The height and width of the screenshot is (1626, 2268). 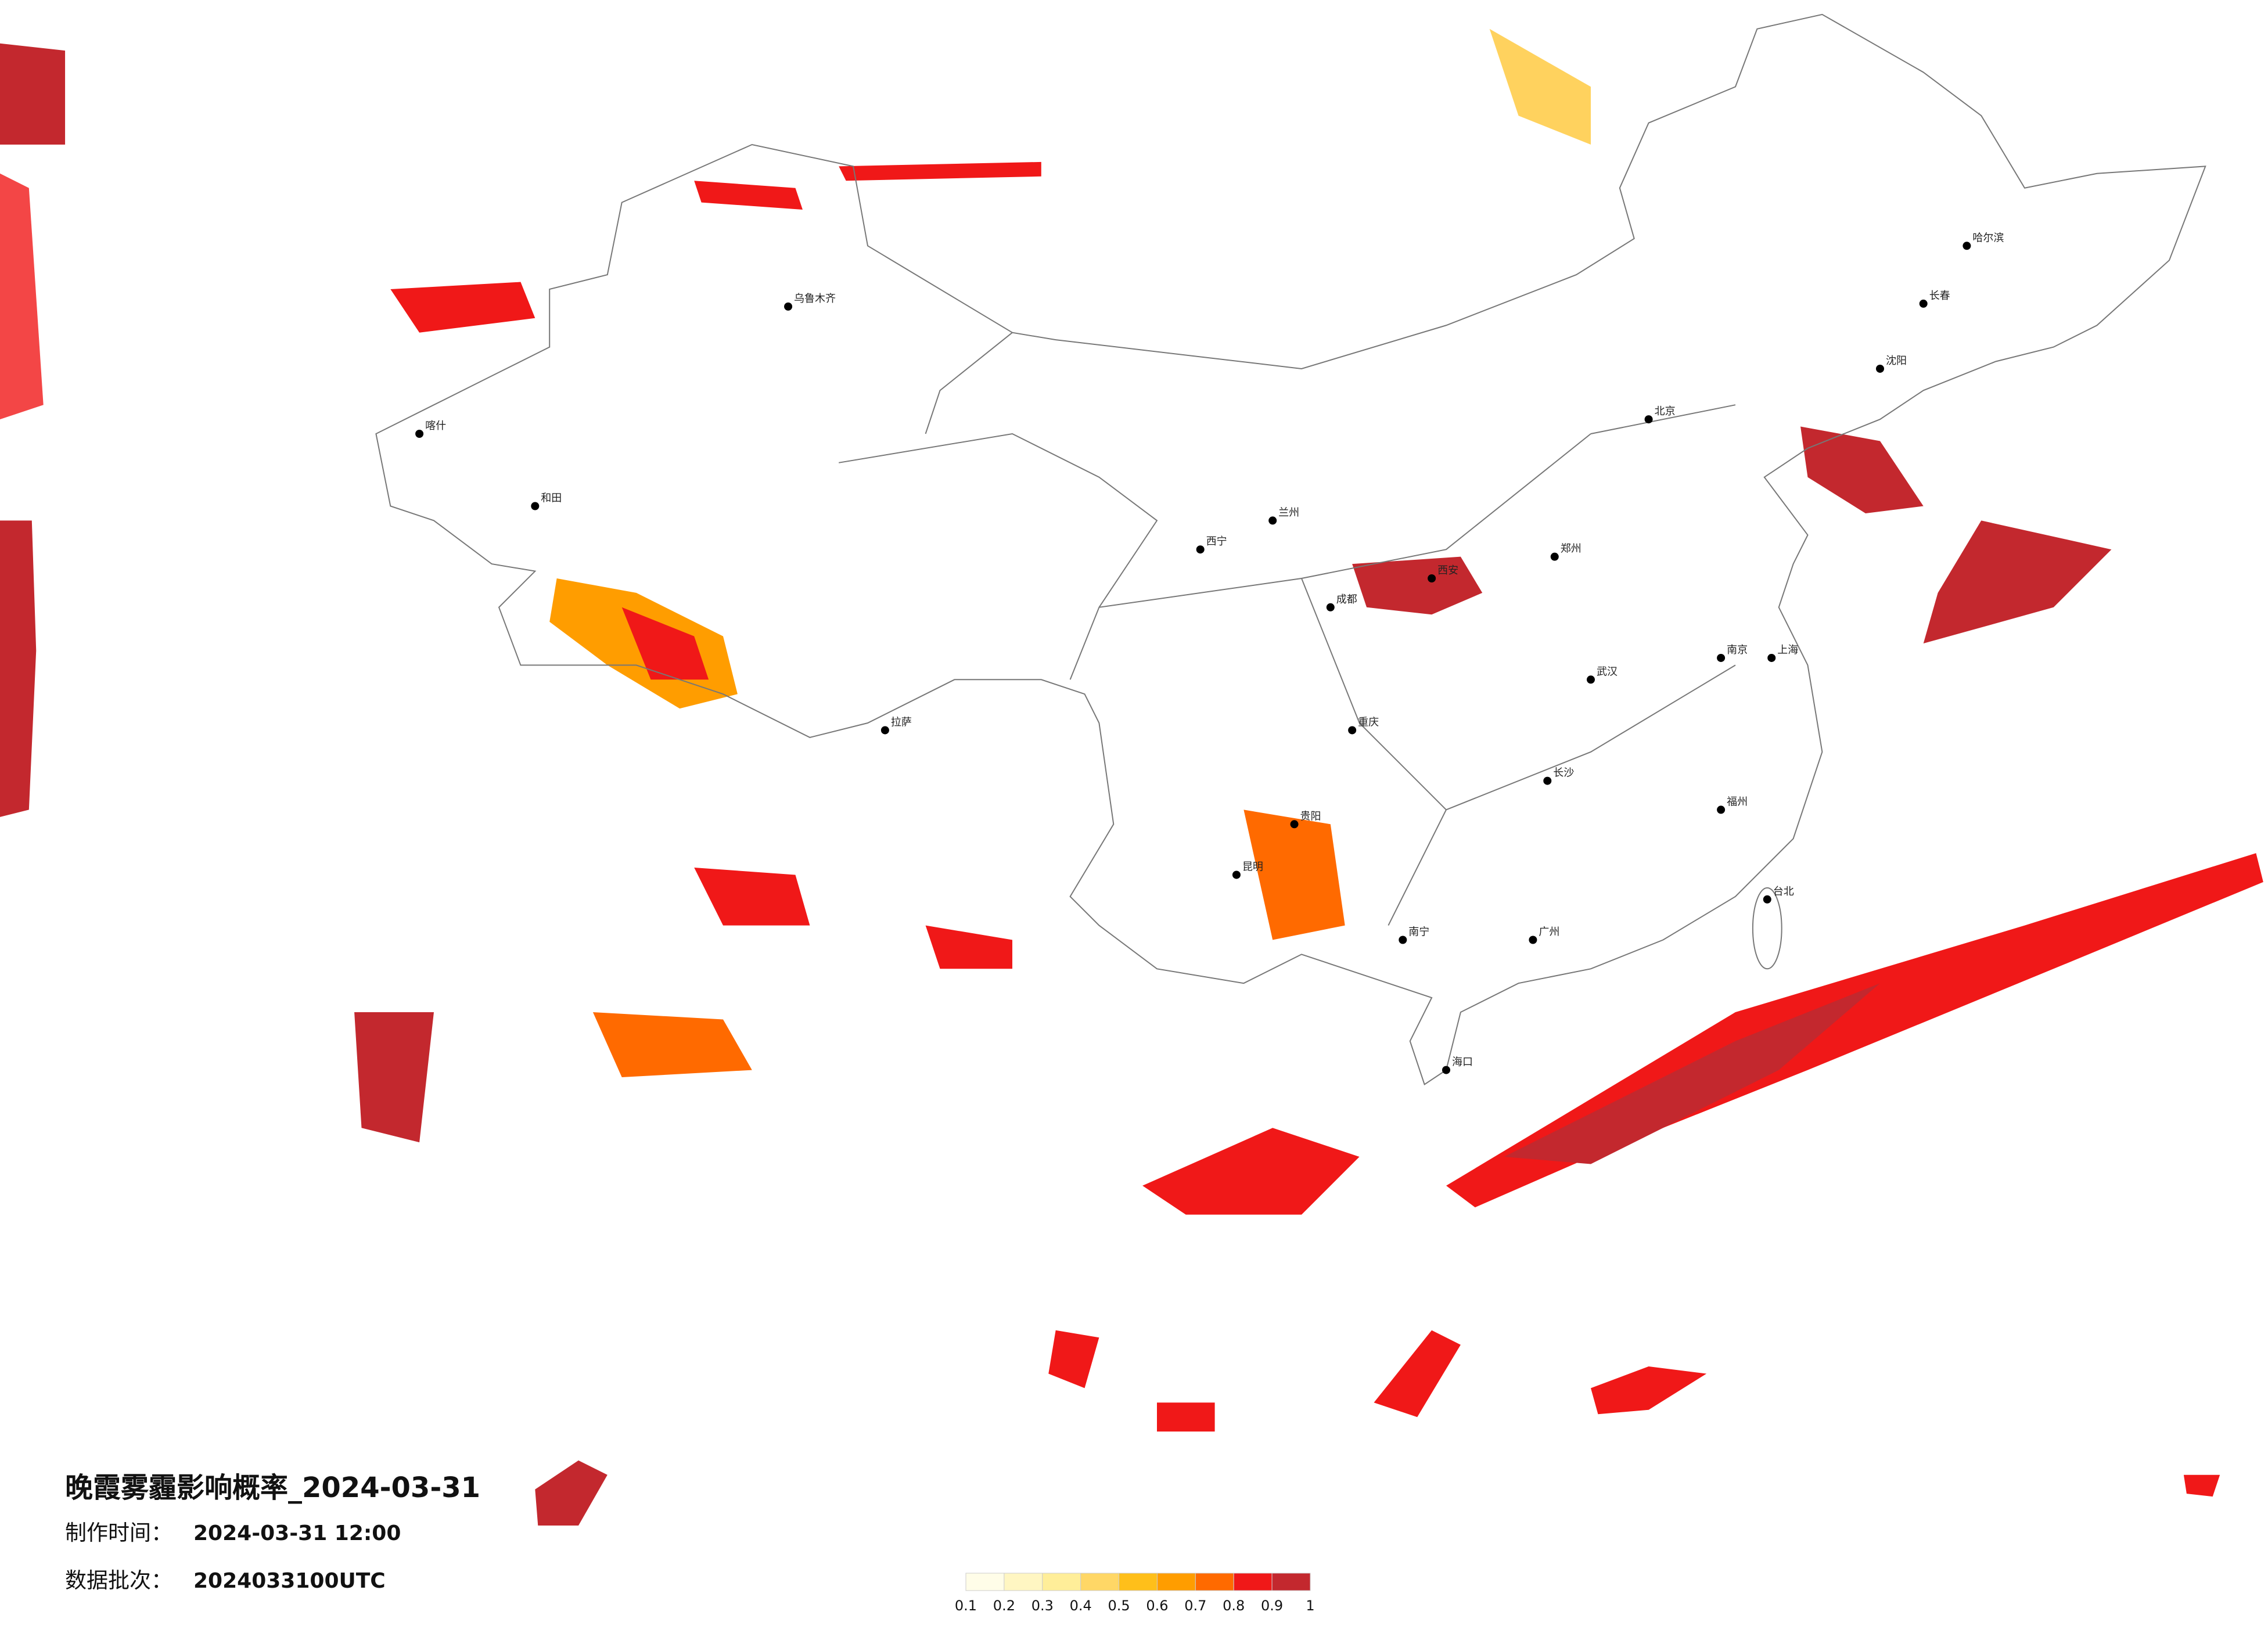 I want to click on city-label: 长春, so click(x=1939, y=296).